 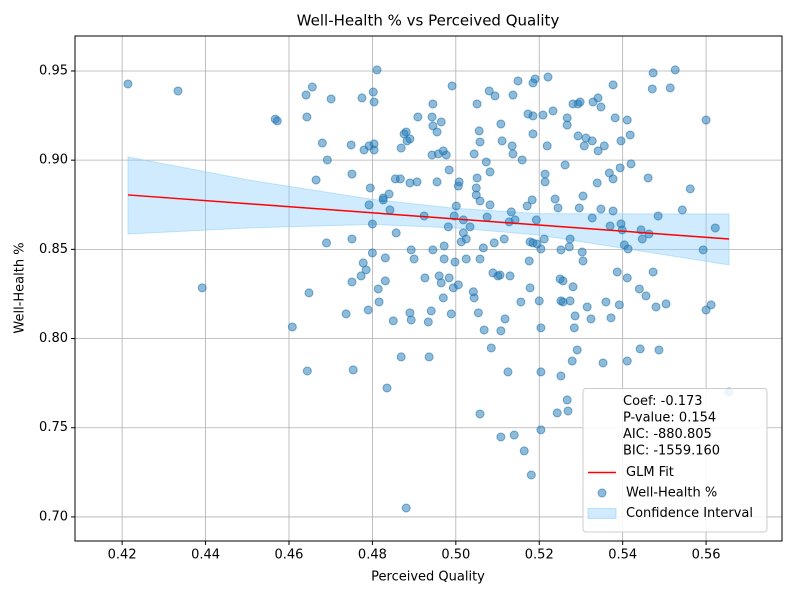 I want to click on x-tick-label: 0.56, so click(x=706, y=555).